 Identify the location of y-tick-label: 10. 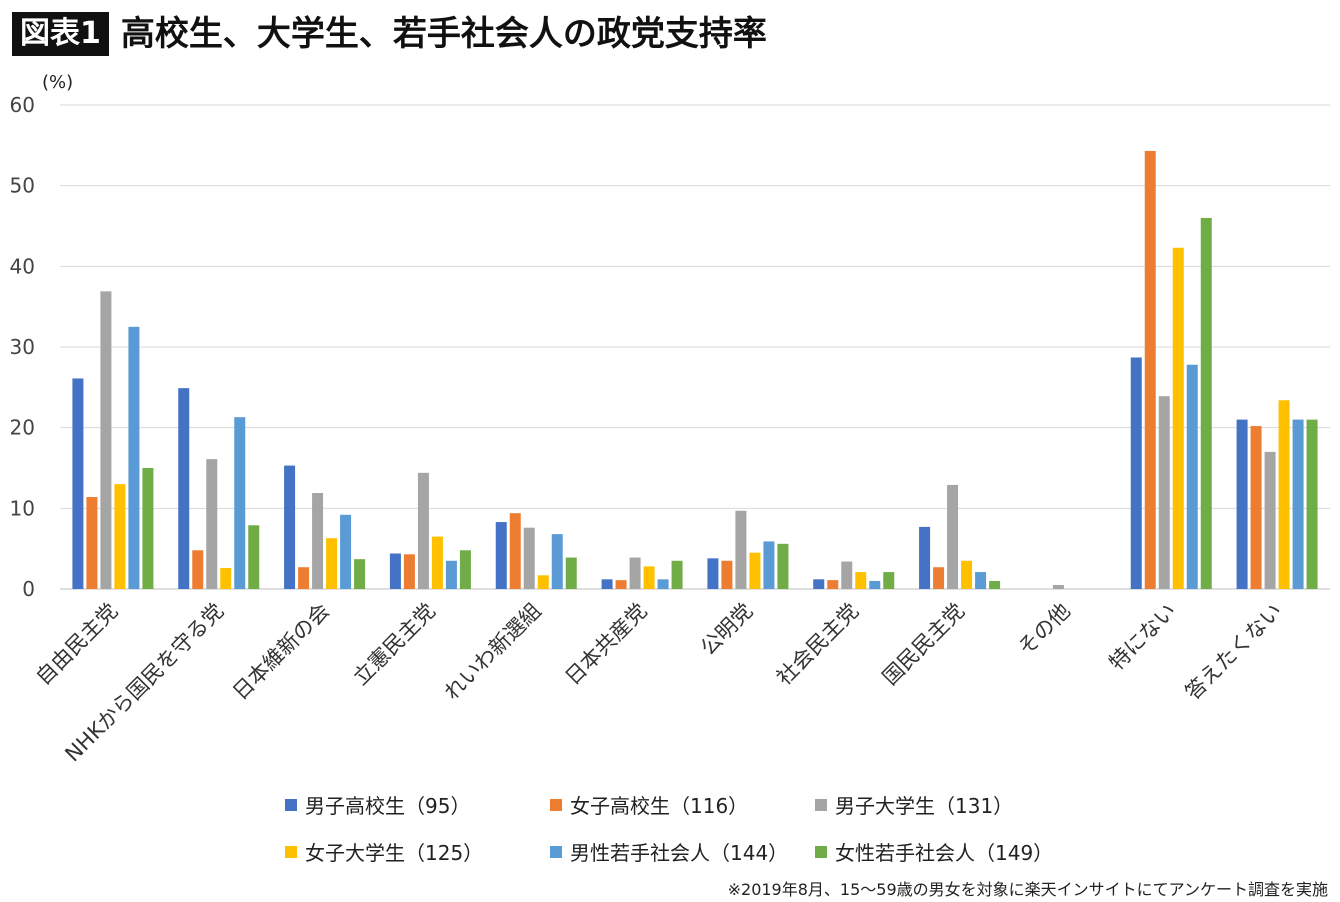
(22, 508).